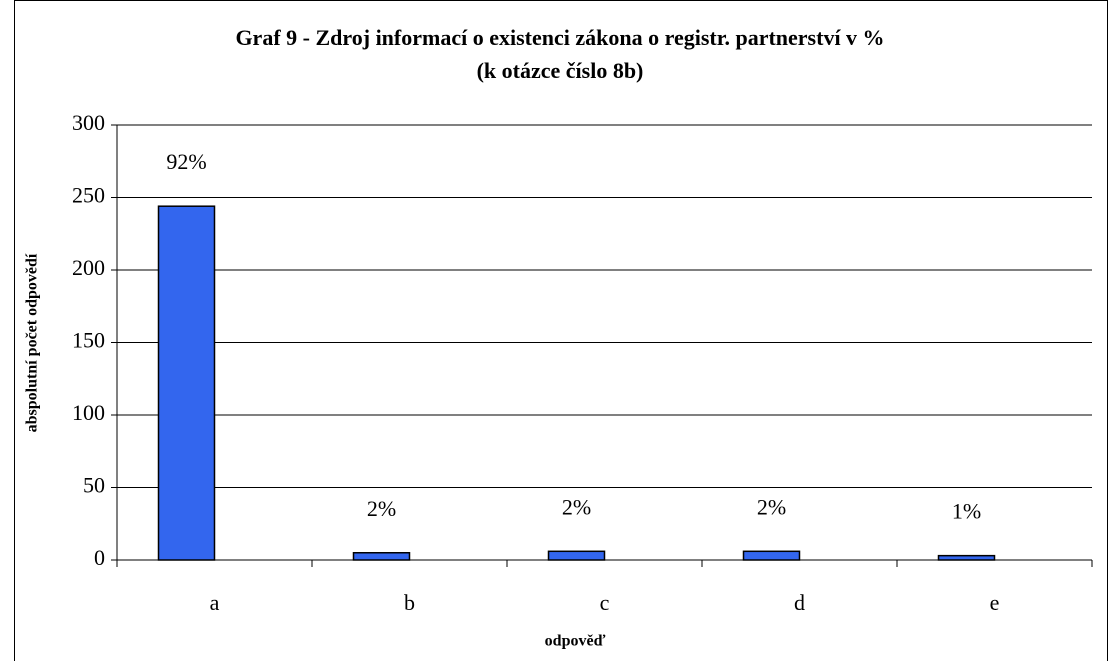  I want to click on x-tick-label: c, so click(605, 602).